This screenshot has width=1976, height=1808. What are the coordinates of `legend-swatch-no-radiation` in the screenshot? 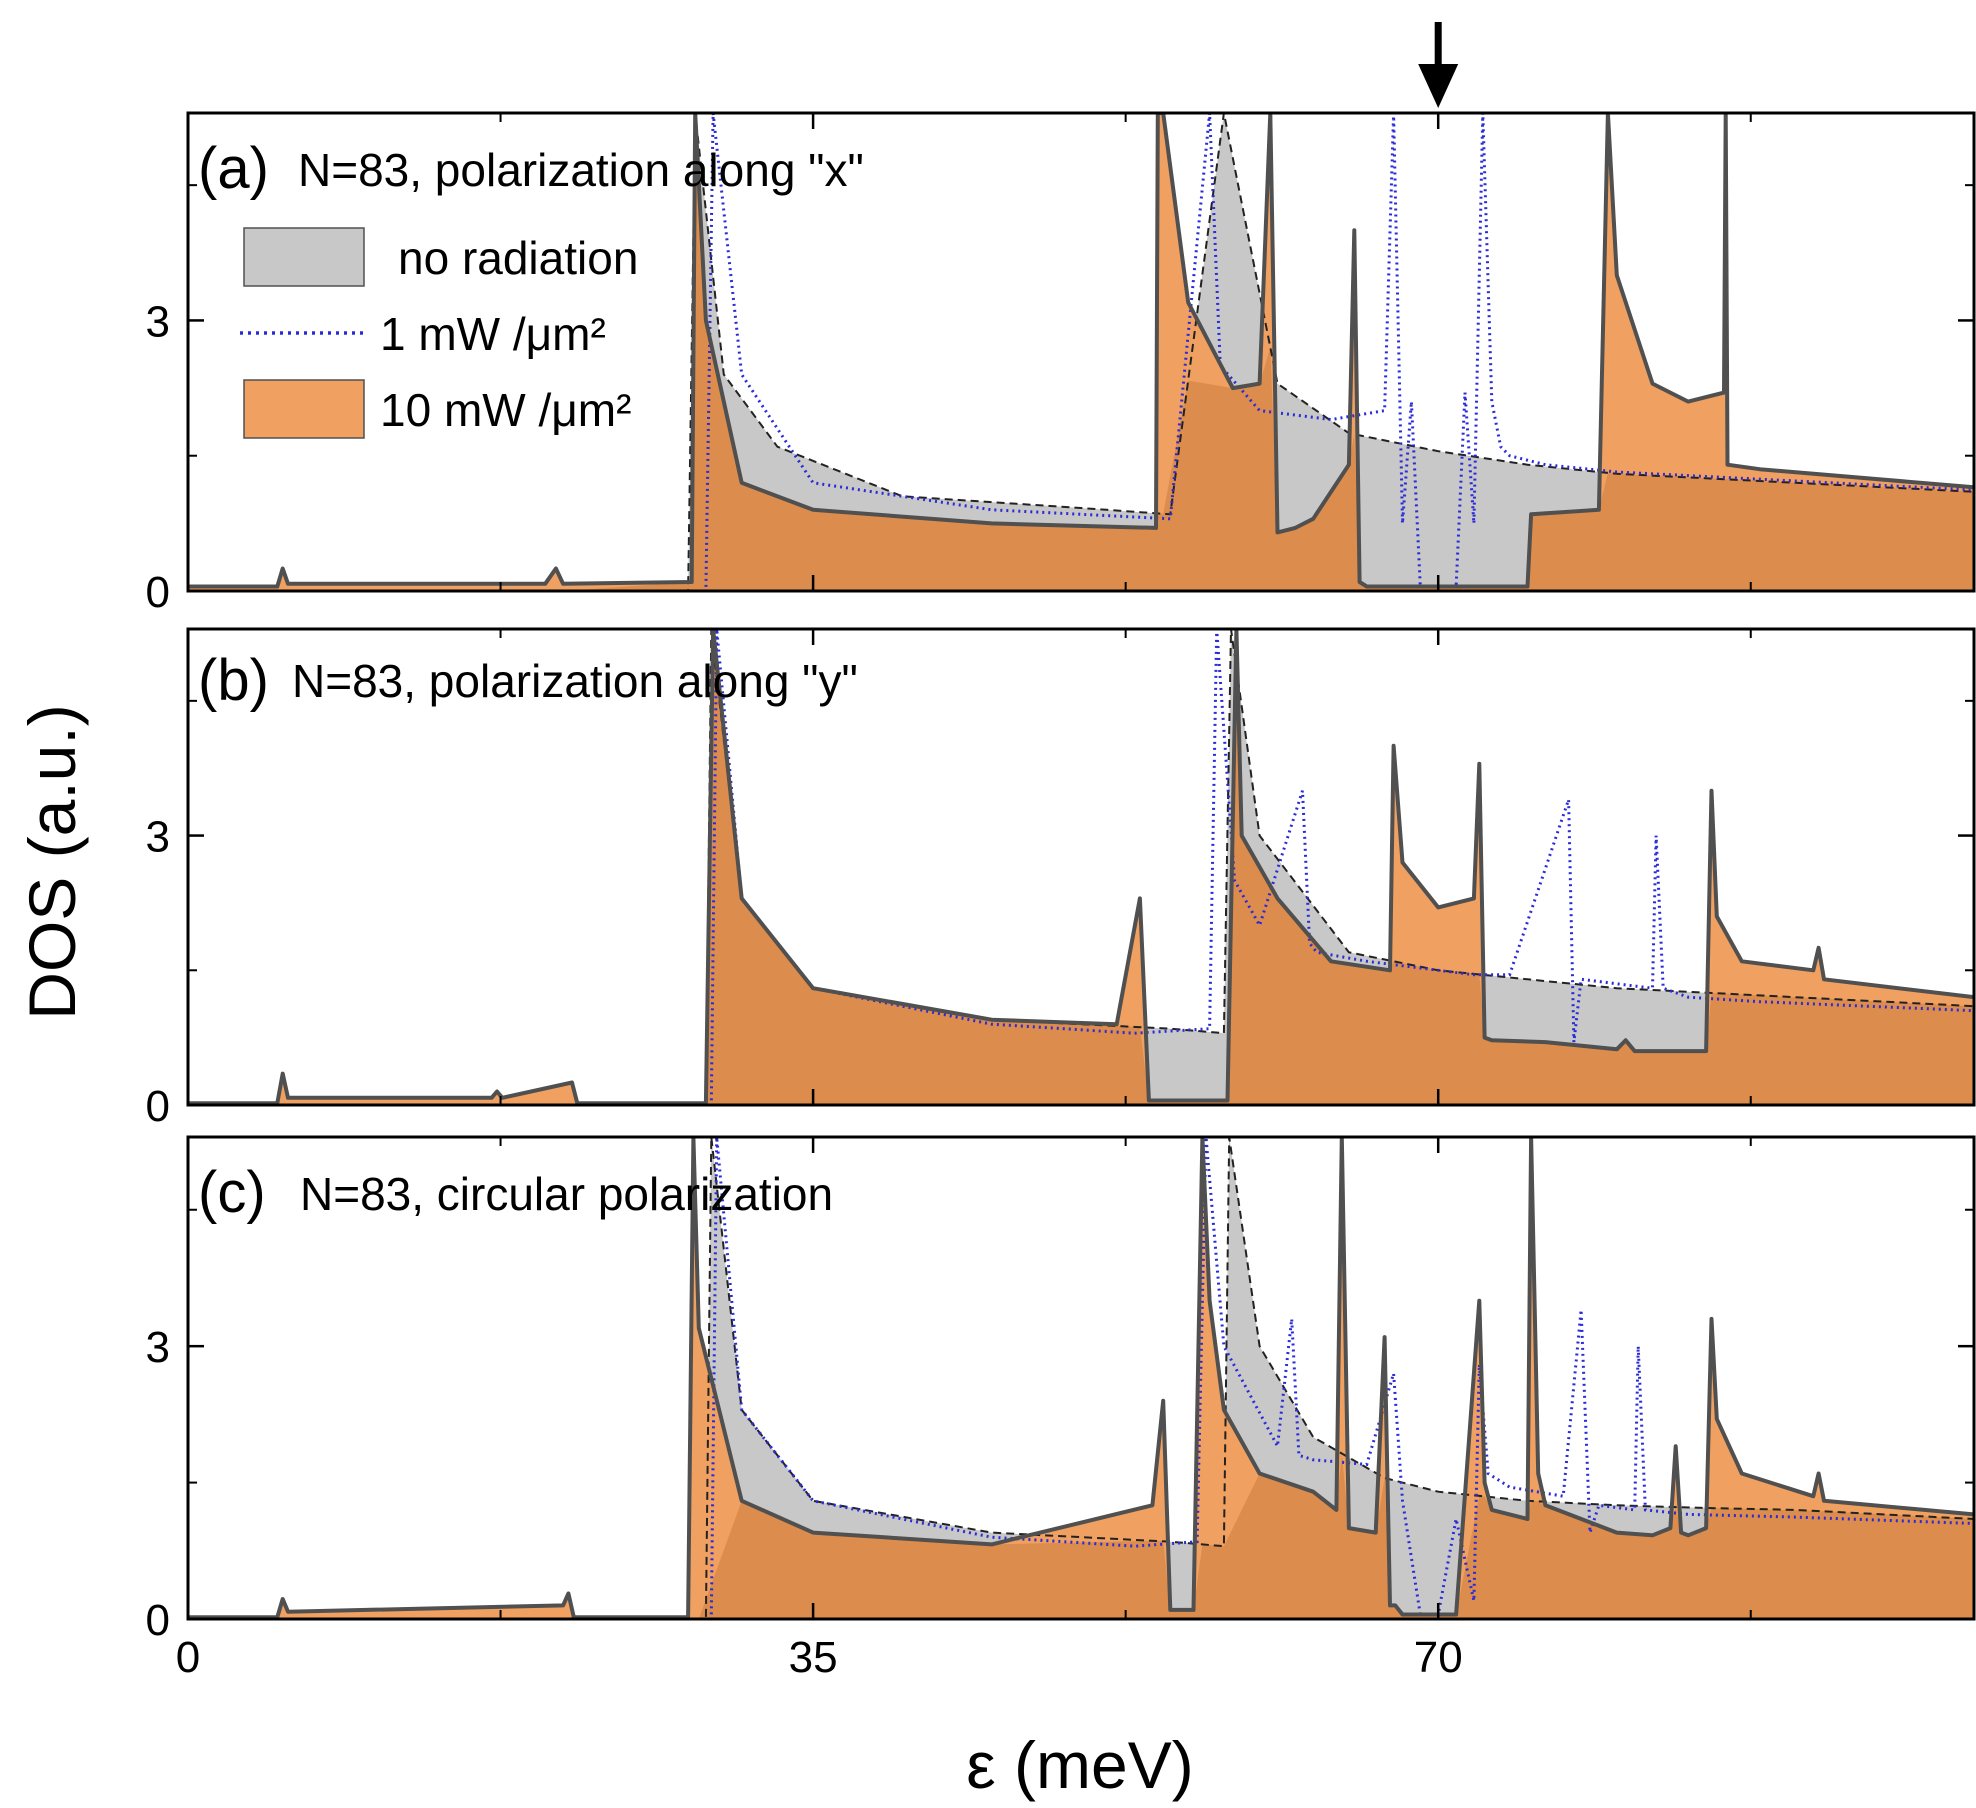 It's located at (304, 257).